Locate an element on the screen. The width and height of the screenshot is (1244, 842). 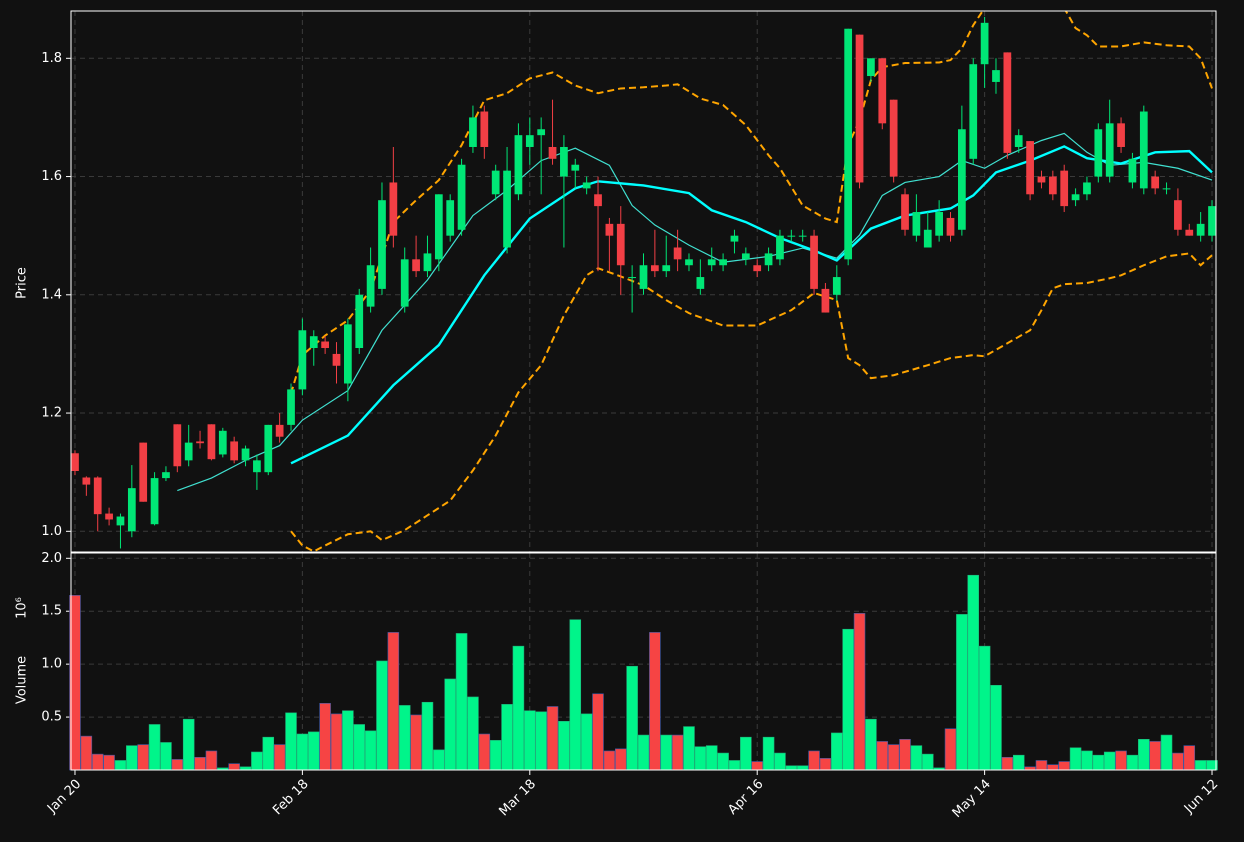
y-tick-label: 1.5 is located at coordinates (51, 611).